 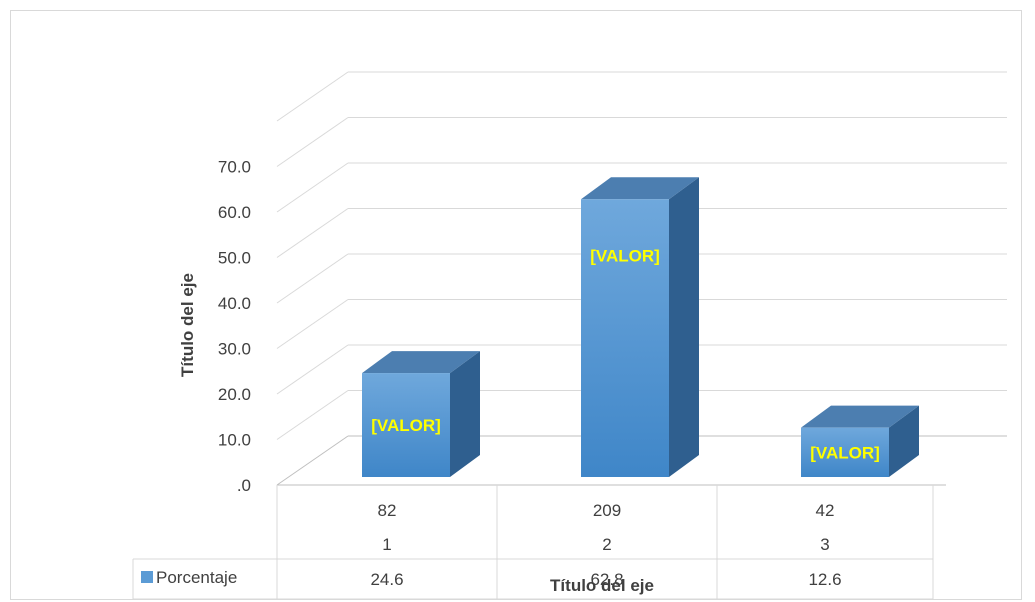 What do you see at coordinates (386, 579) in the screenshot?
I see `table-value: 24.6` at bounding box center [386, 579].